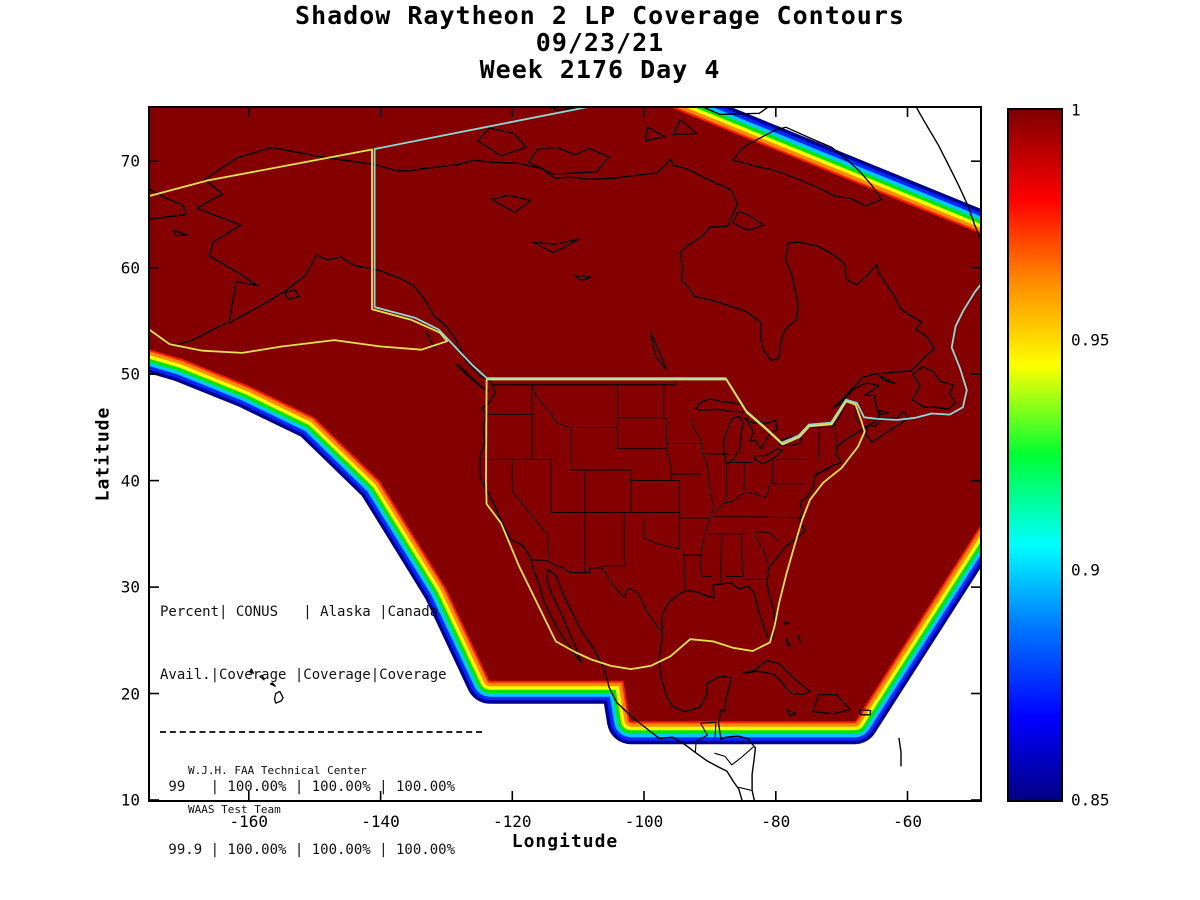  What do you see at coordinates (1085, 570) in the screenshot?
I see `colorbar-tick-label: 0.9` at bounding box center [1085, 570].